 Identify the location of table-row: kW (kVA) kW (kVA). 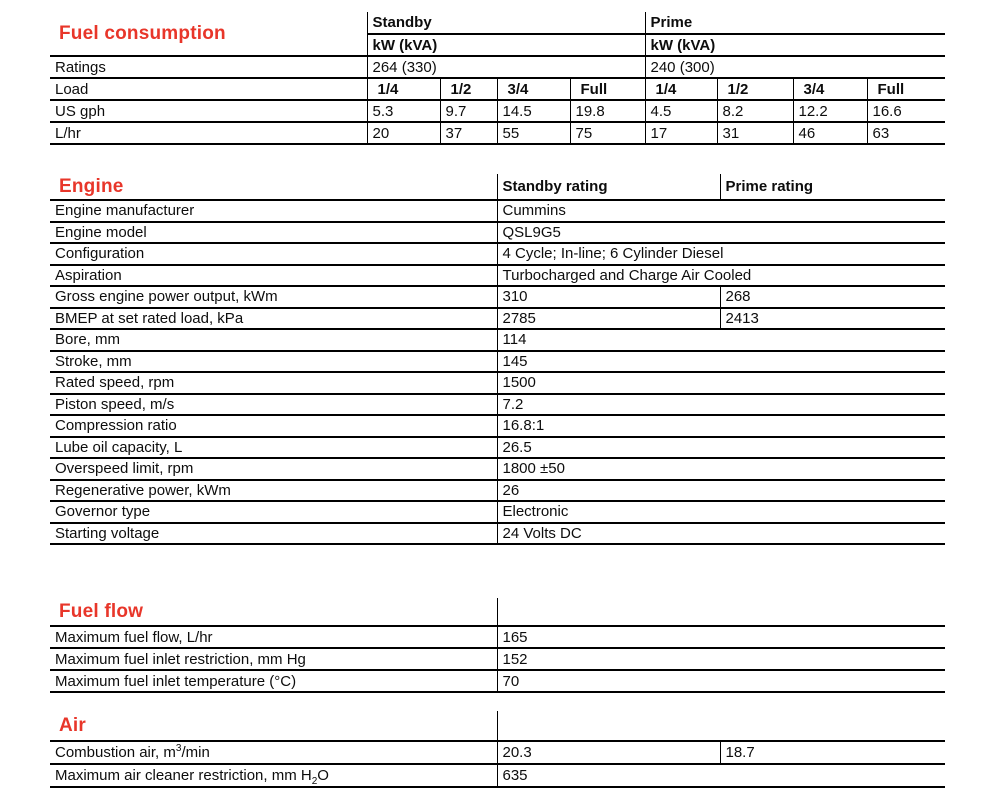
(498, 45).